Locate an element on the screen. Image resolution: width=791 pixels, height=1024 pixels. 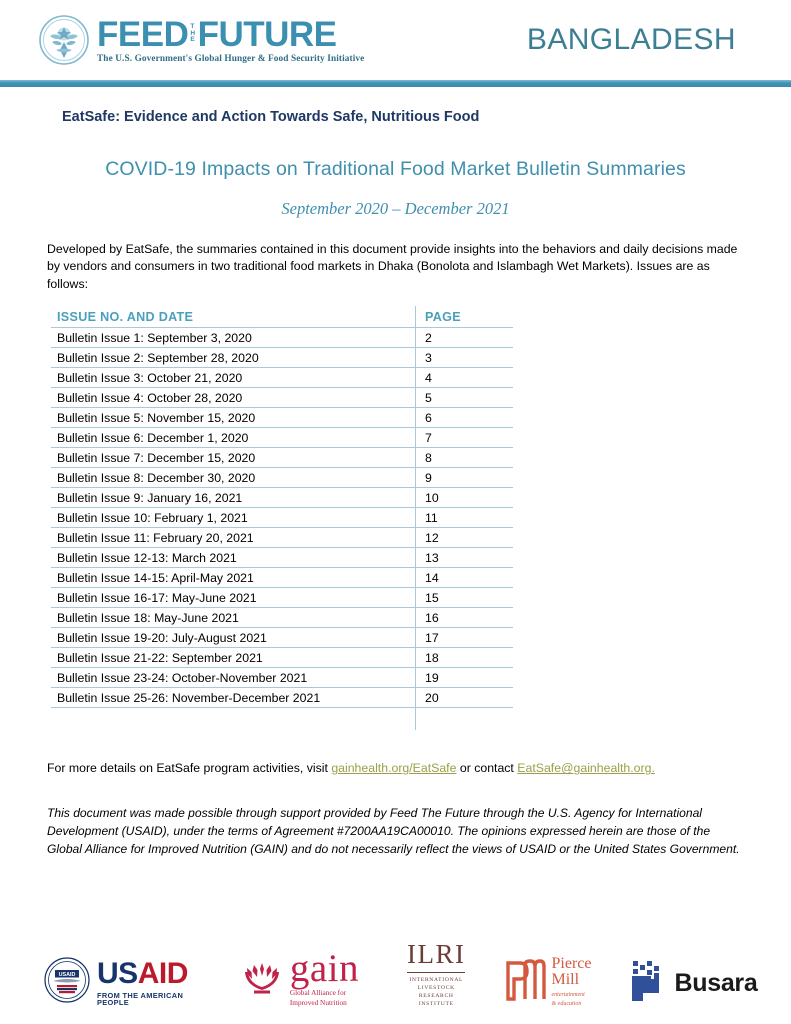
logo-the-letter-h: H is located at coordinates (193, 33).